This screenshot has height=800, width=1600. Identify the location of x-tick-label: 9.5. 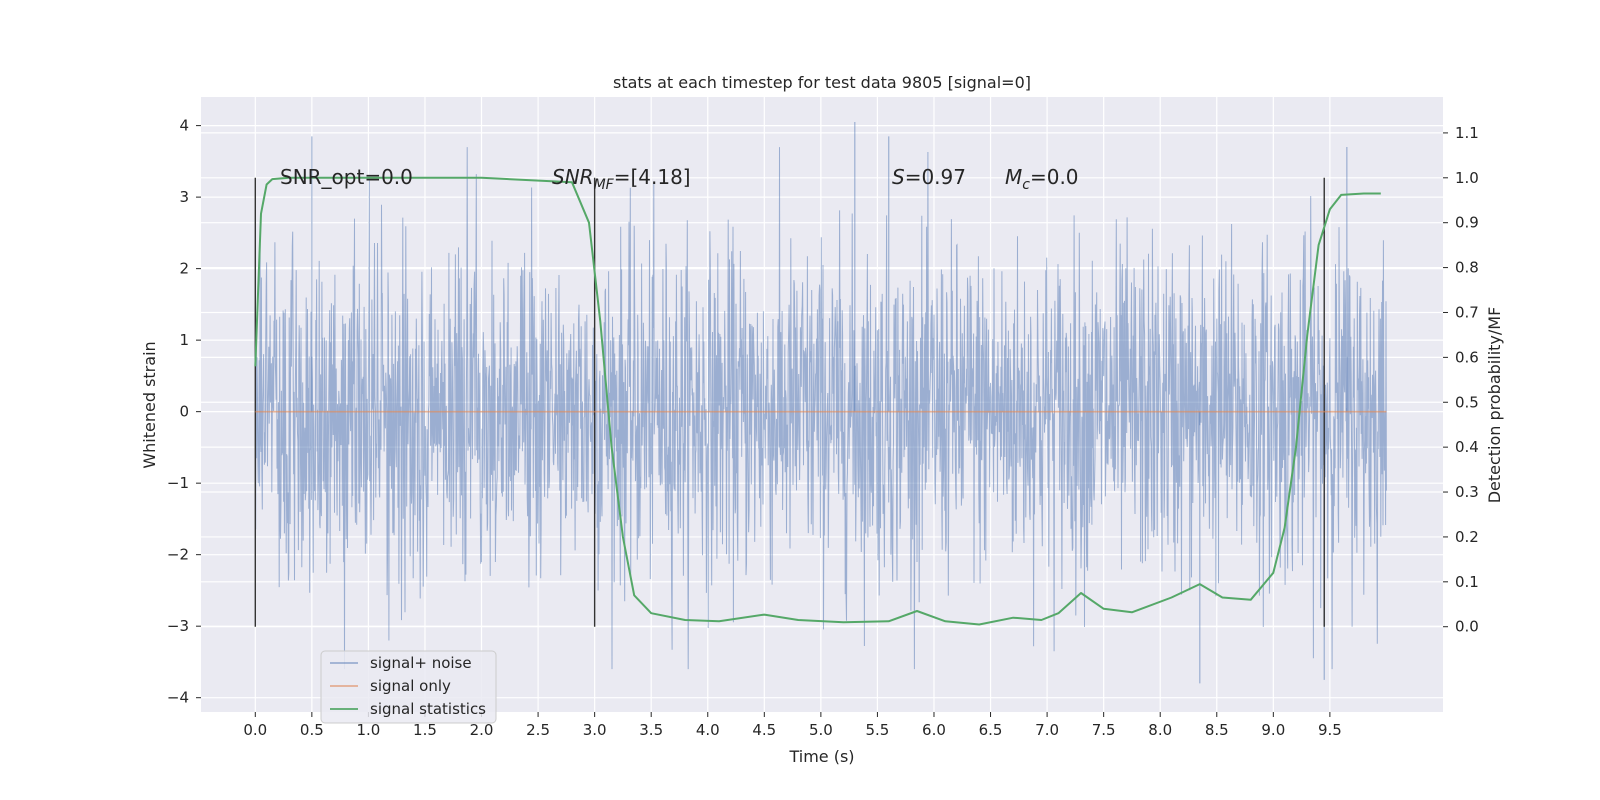
(1330, 730).